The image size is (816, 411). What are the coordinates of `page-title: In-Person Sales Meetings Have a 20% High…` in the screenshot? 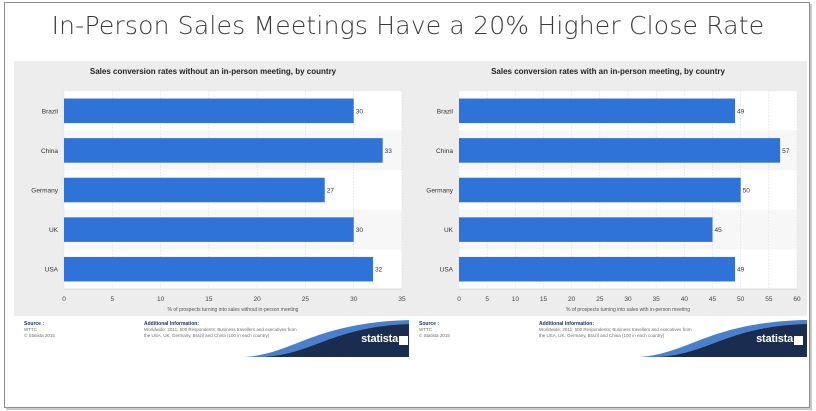 It's located at (408, 25).